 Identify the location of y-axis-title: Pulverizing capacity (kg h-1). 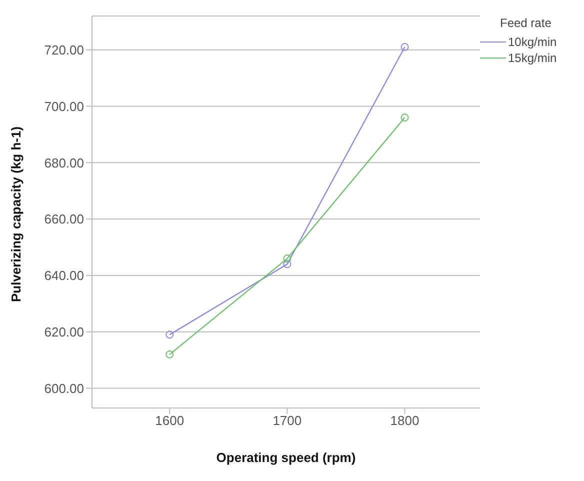
(16, 214).